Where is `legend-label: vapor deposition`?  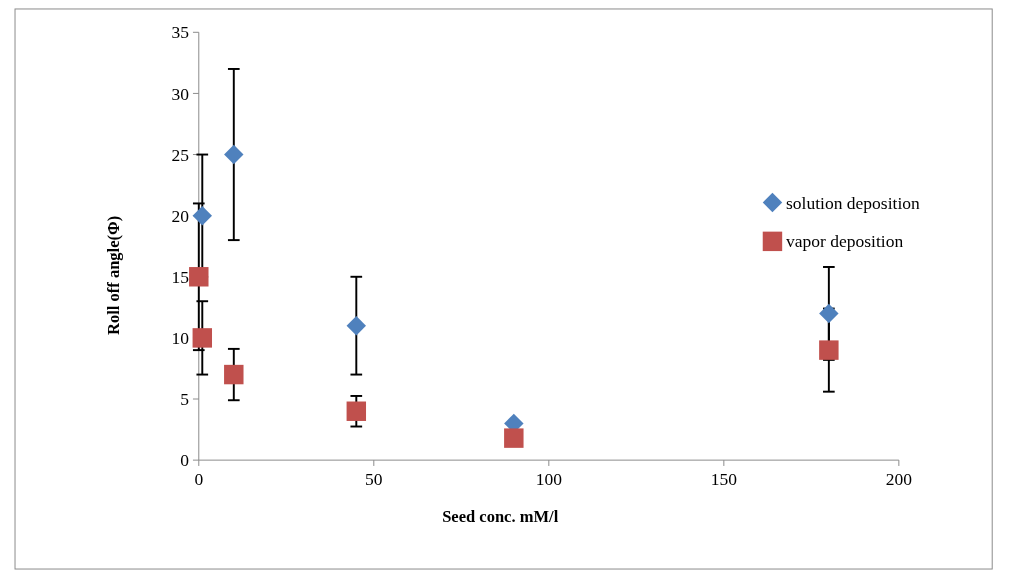 legend-label: vapor deposition is located at coordinates (845, 241).